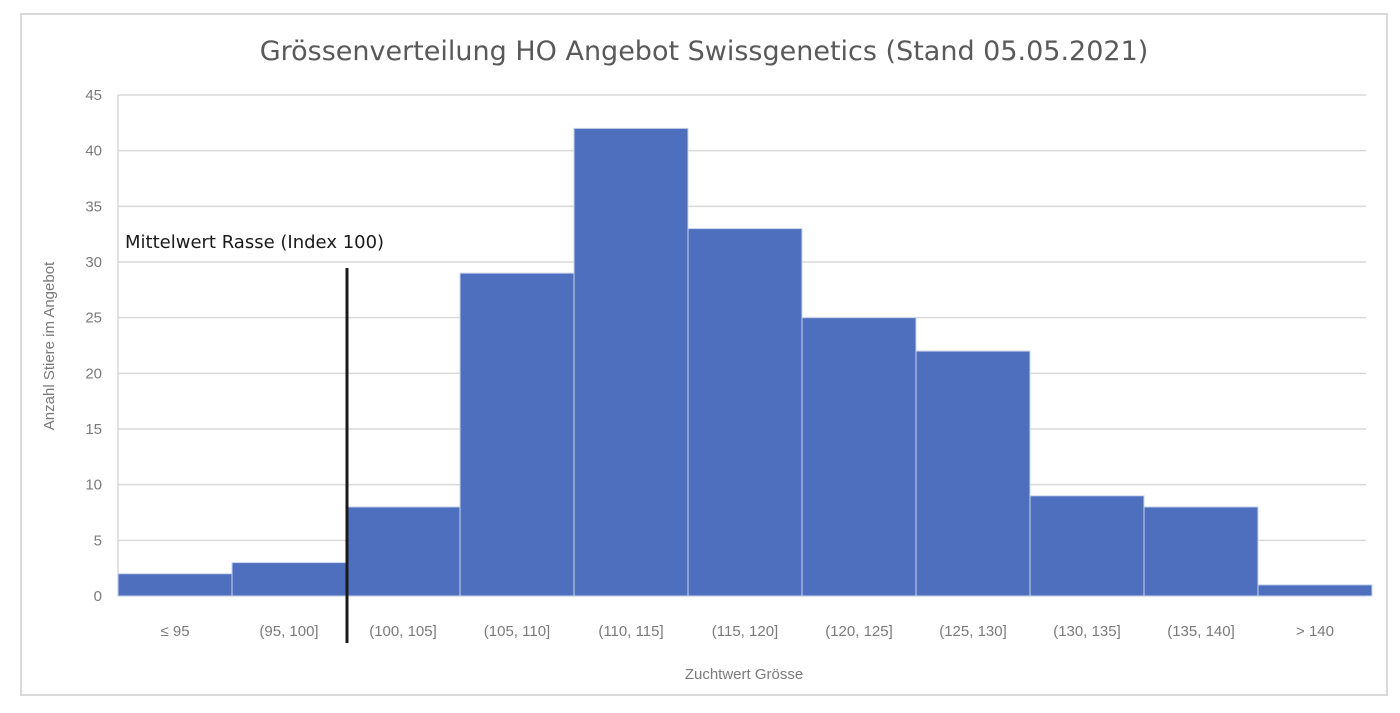 Image resolution: width=1400 pixels, height=713 pixels. Describe the element at coordinates (93, 206) in the screenshot. I see `y-tick-label: 35` at that location.